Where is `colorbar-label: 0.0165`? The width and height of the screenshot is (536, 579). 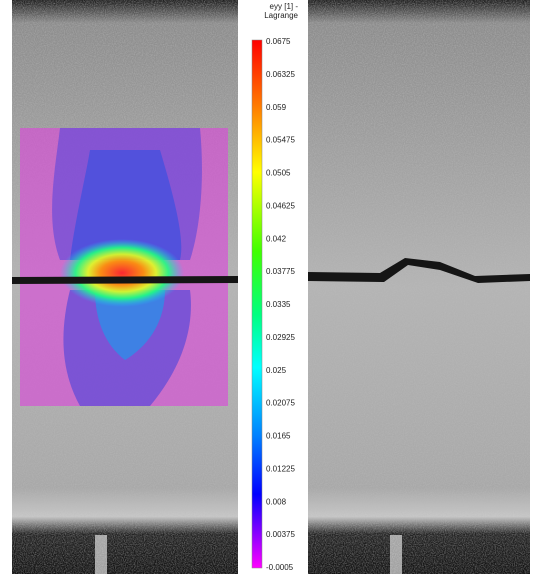
colorbar-label: 0.0165 is located at coordinates (278, 436).